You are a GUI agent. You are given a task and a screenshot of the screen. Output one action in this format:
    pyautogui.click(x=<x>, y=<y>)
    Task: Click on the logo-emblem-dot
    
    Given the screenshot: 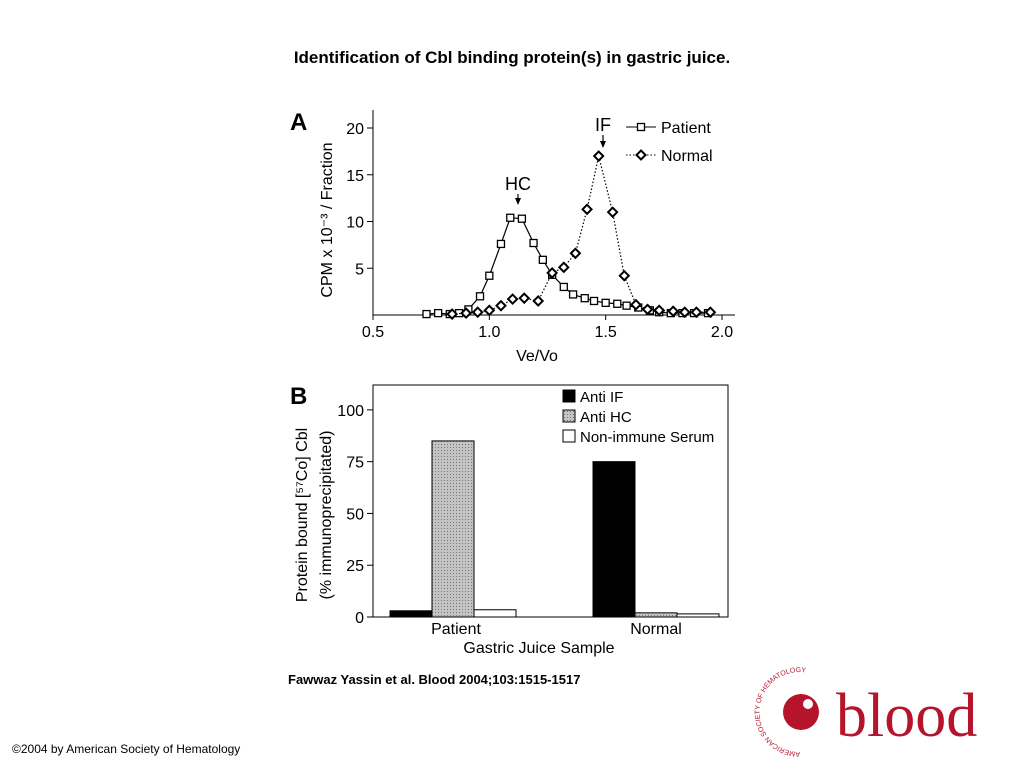 What is the action you would take?
    pyautogui.click(x=808, y=704)
    